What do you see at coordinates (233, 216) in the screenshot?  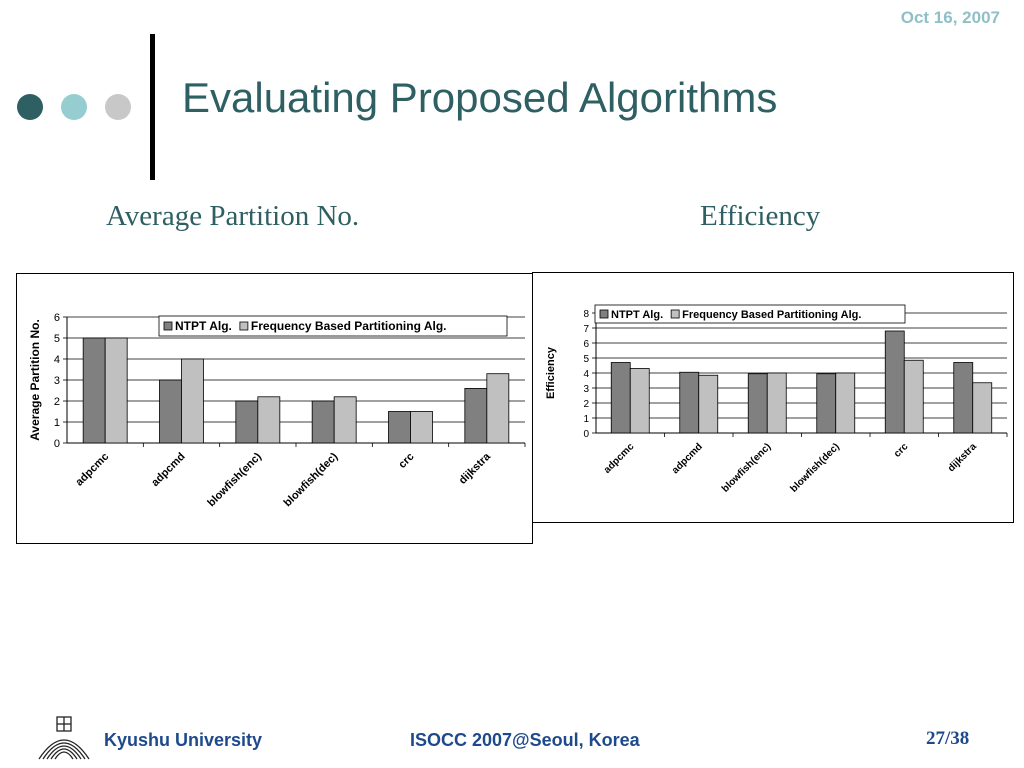 I see `subtitle-left: Average Partition No.` at bounding box center [233, 216].